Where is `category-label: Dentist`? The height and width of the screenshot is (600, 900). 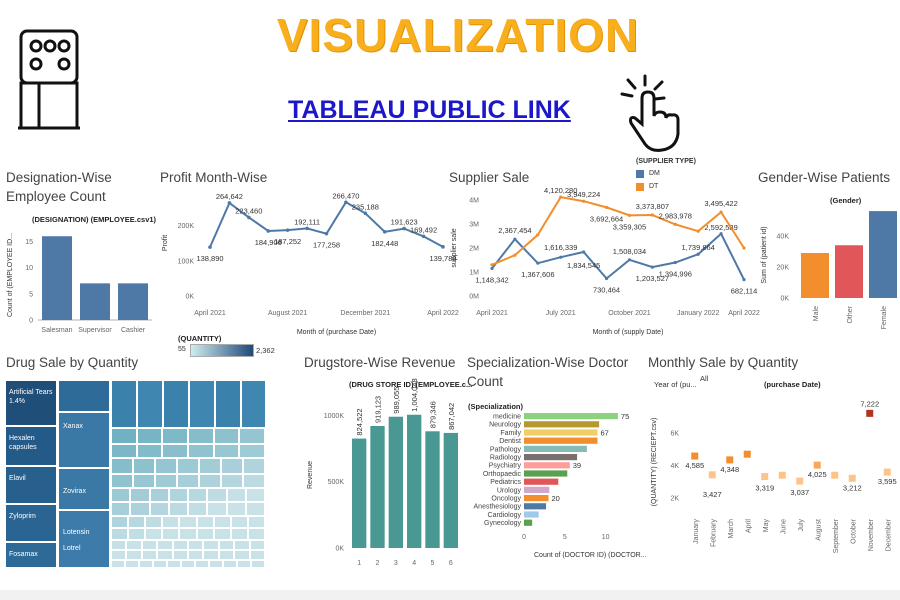 category-label: Dentist is located at coordinates (510, 441).